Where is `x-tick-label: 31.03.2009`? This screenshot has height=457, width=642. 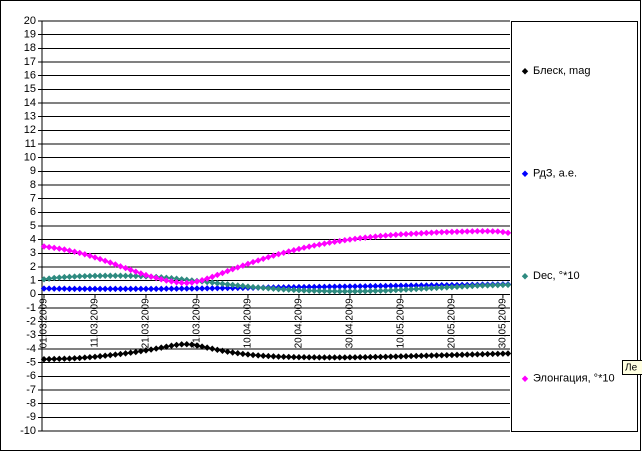 x-tick-label: 31.03.2009 is located at coordinates (197, 323).